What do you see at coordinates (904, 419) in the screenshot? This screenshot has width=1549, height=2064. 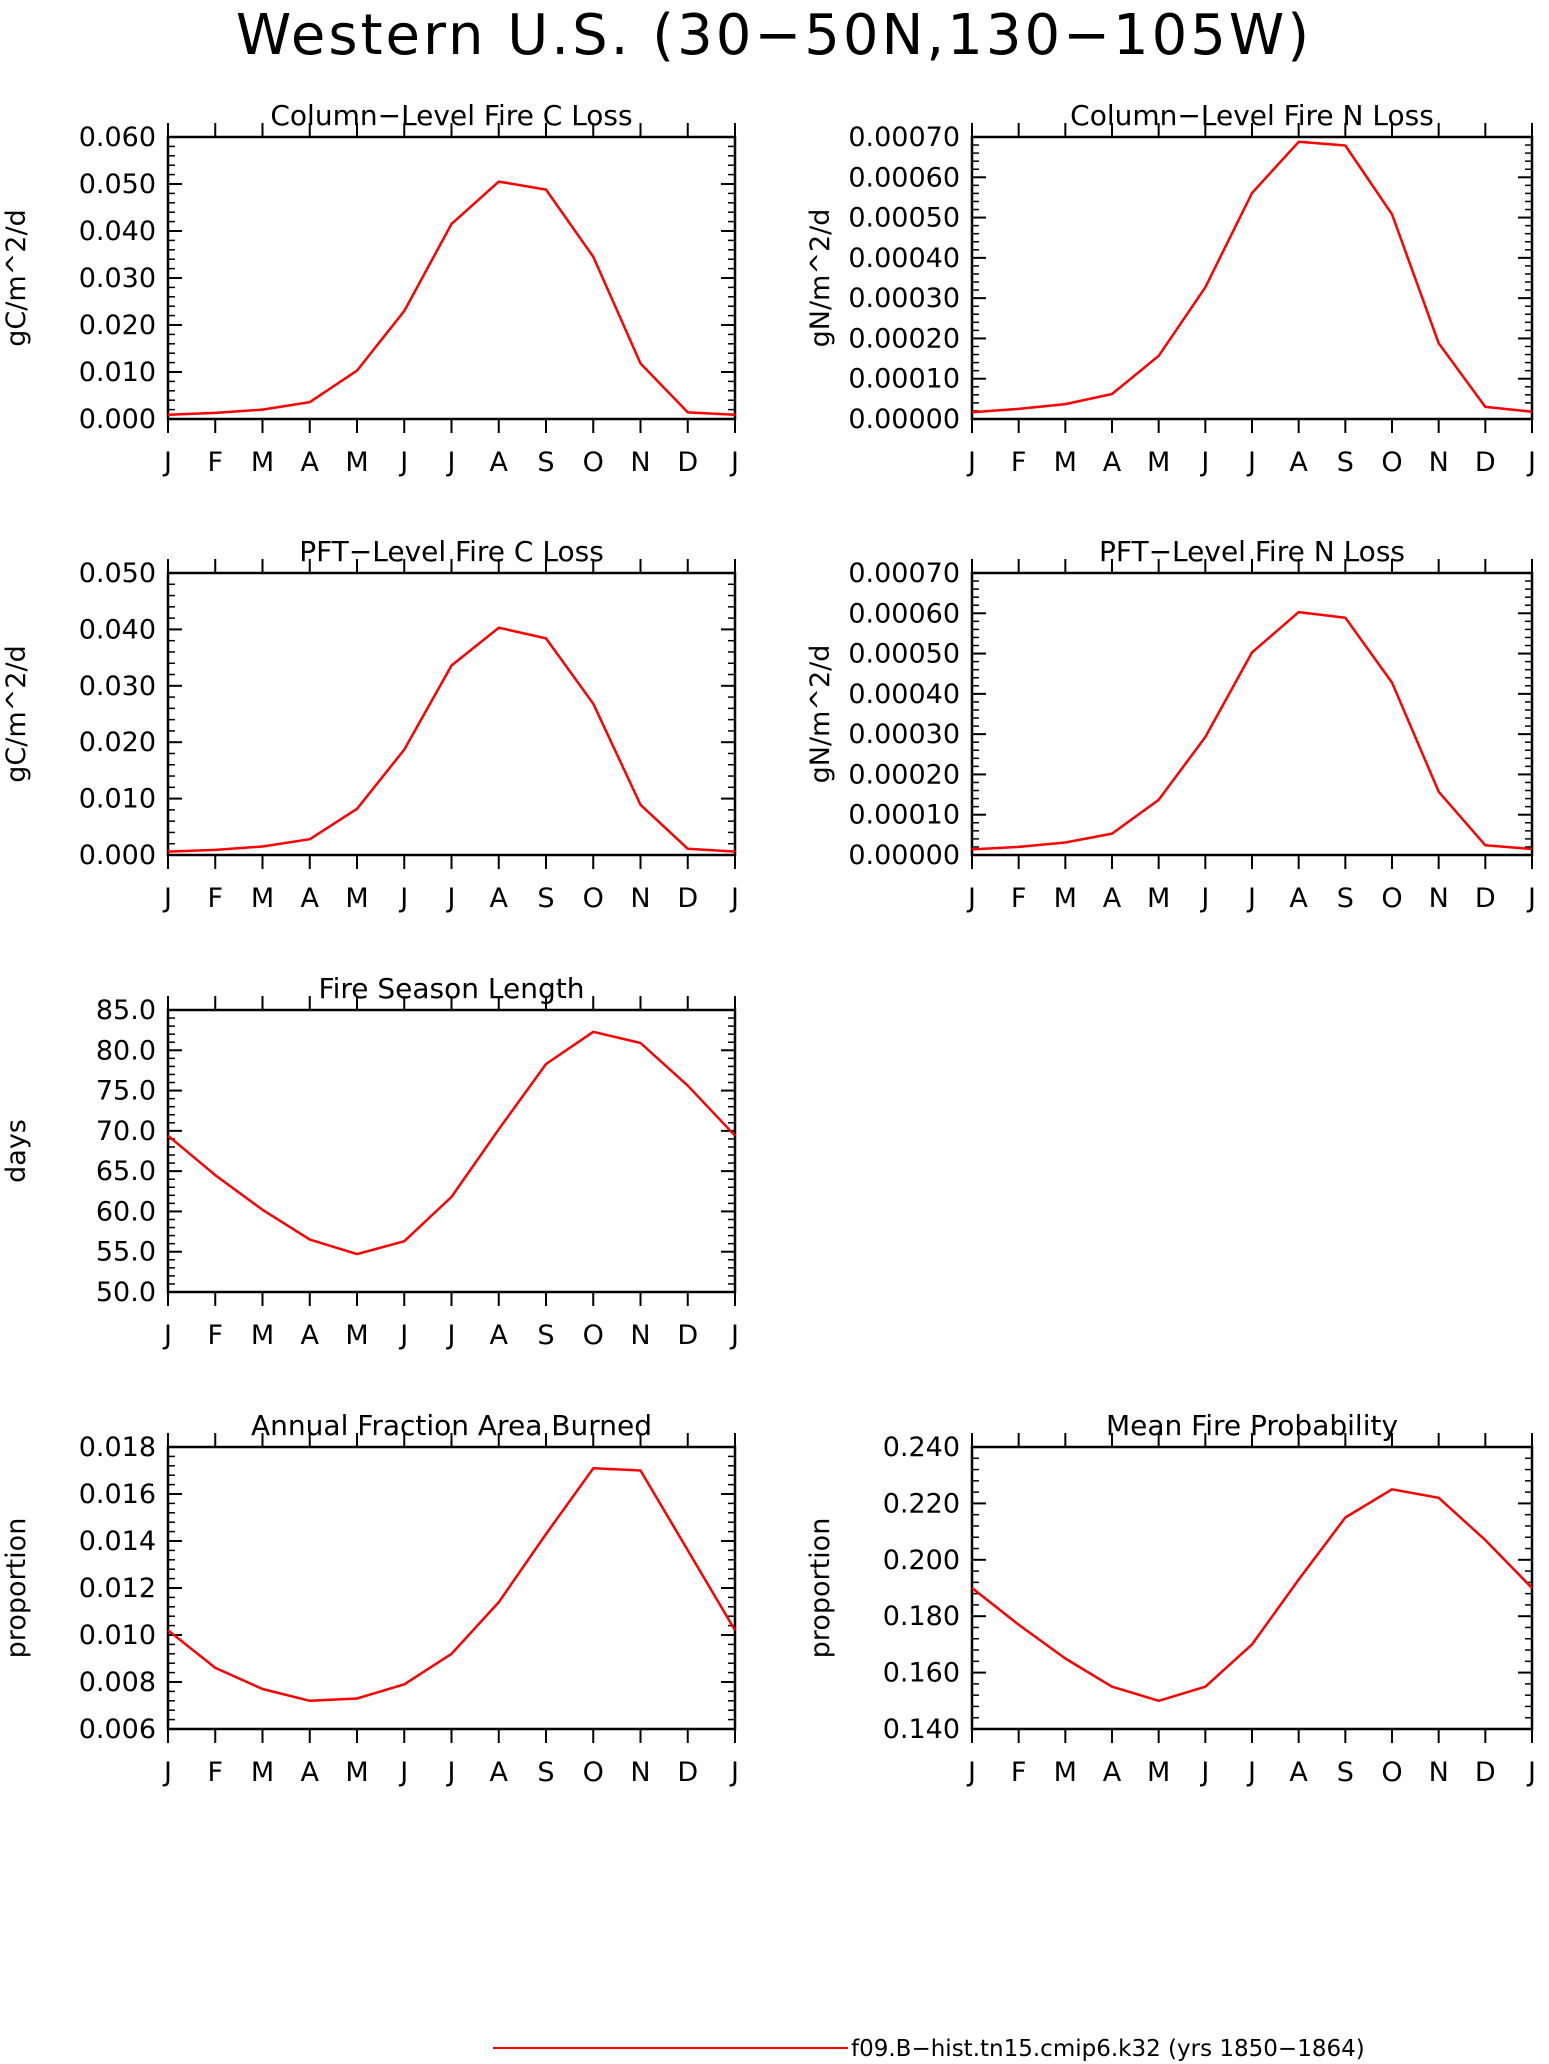 I see `y-tick-label: 0.00000` at bounding box center [904, 419].